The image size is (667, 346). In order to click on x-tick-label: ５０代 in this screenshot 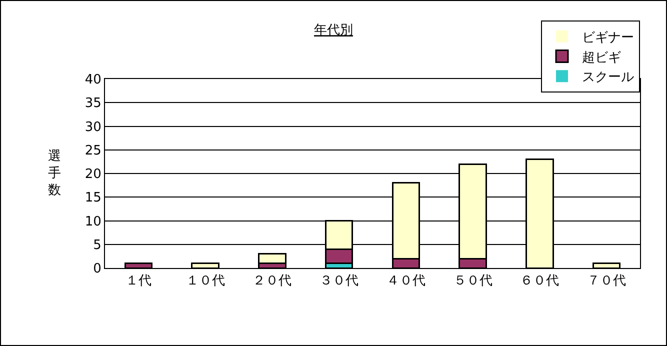, I will do `click(472, 281)`.